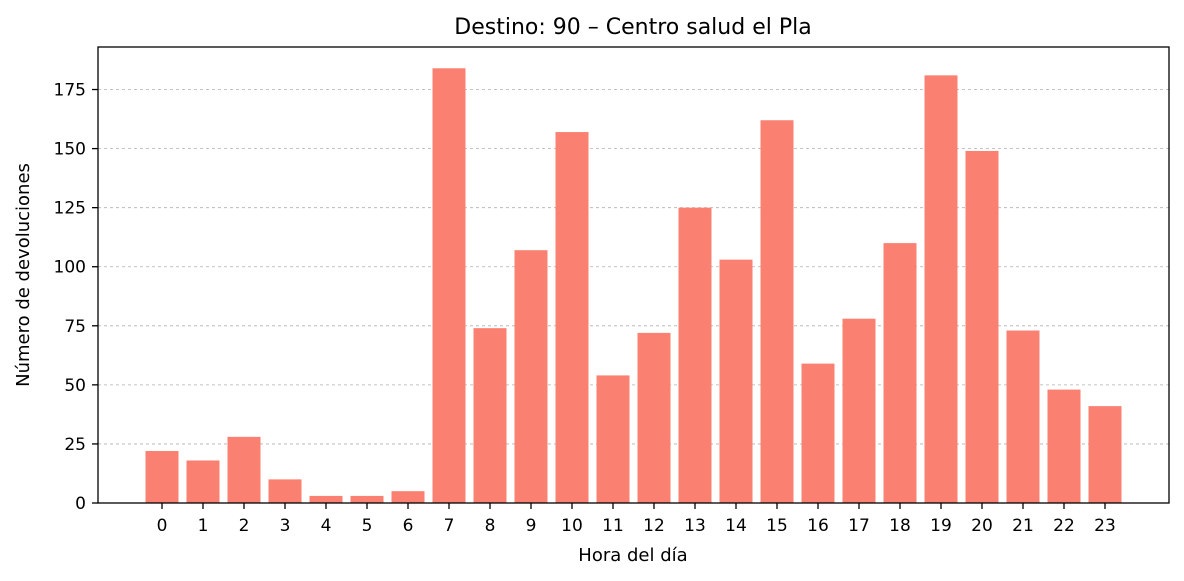  What do you see at coordinates (632, 555) in the screenshot?
I see `x-axis-label: Hora del día` at bounding box center [632, 555].